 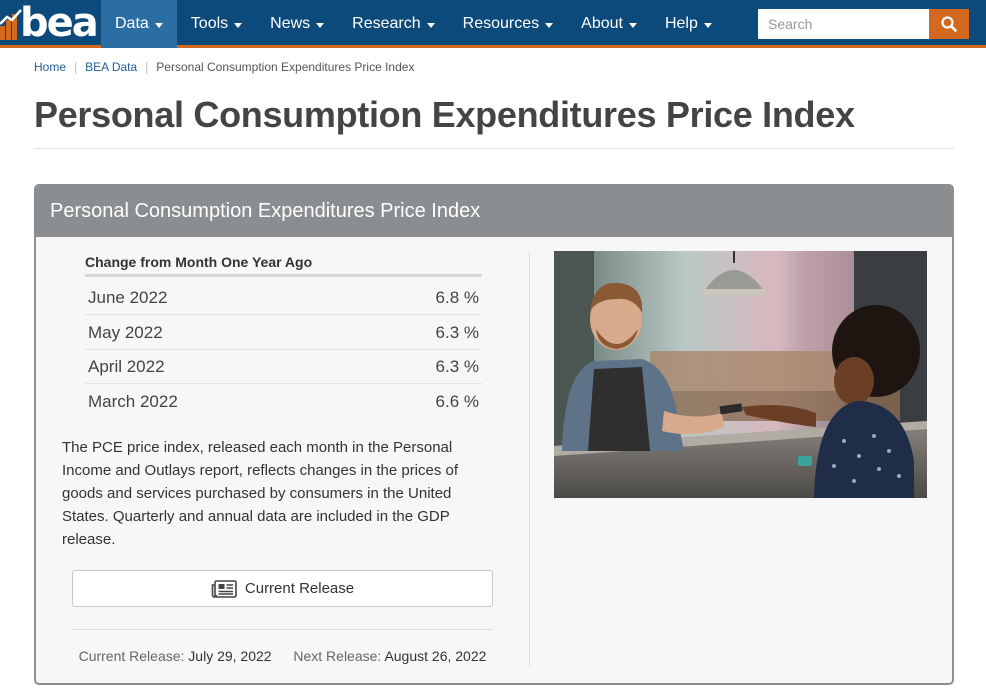 I want to click on row-month: June 2022, so click(x=128, y=297).